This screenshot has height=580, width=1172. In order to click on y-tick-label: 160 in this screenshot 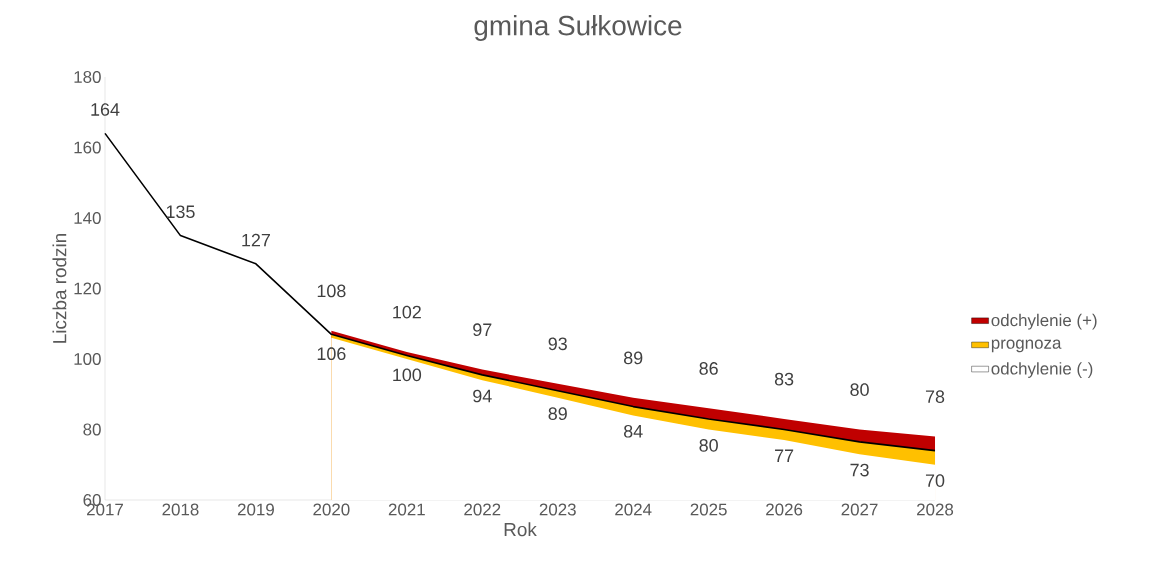, I will do `click(87, 147)`.